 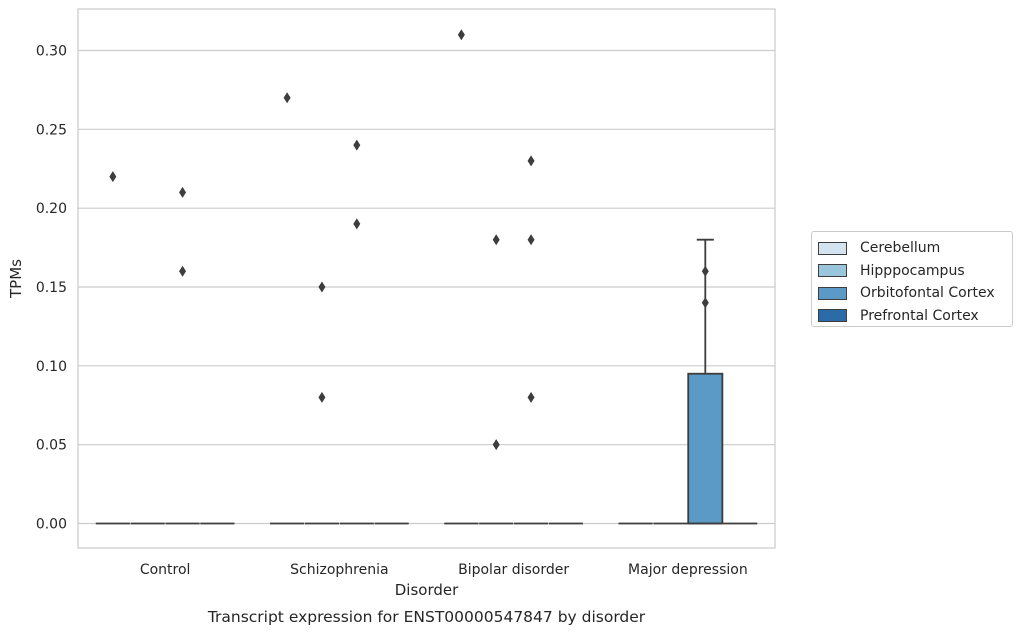 I want to click on legend-item-prefrontal-cortex: Prefrontal Cortex, so click(x=915, y=316).